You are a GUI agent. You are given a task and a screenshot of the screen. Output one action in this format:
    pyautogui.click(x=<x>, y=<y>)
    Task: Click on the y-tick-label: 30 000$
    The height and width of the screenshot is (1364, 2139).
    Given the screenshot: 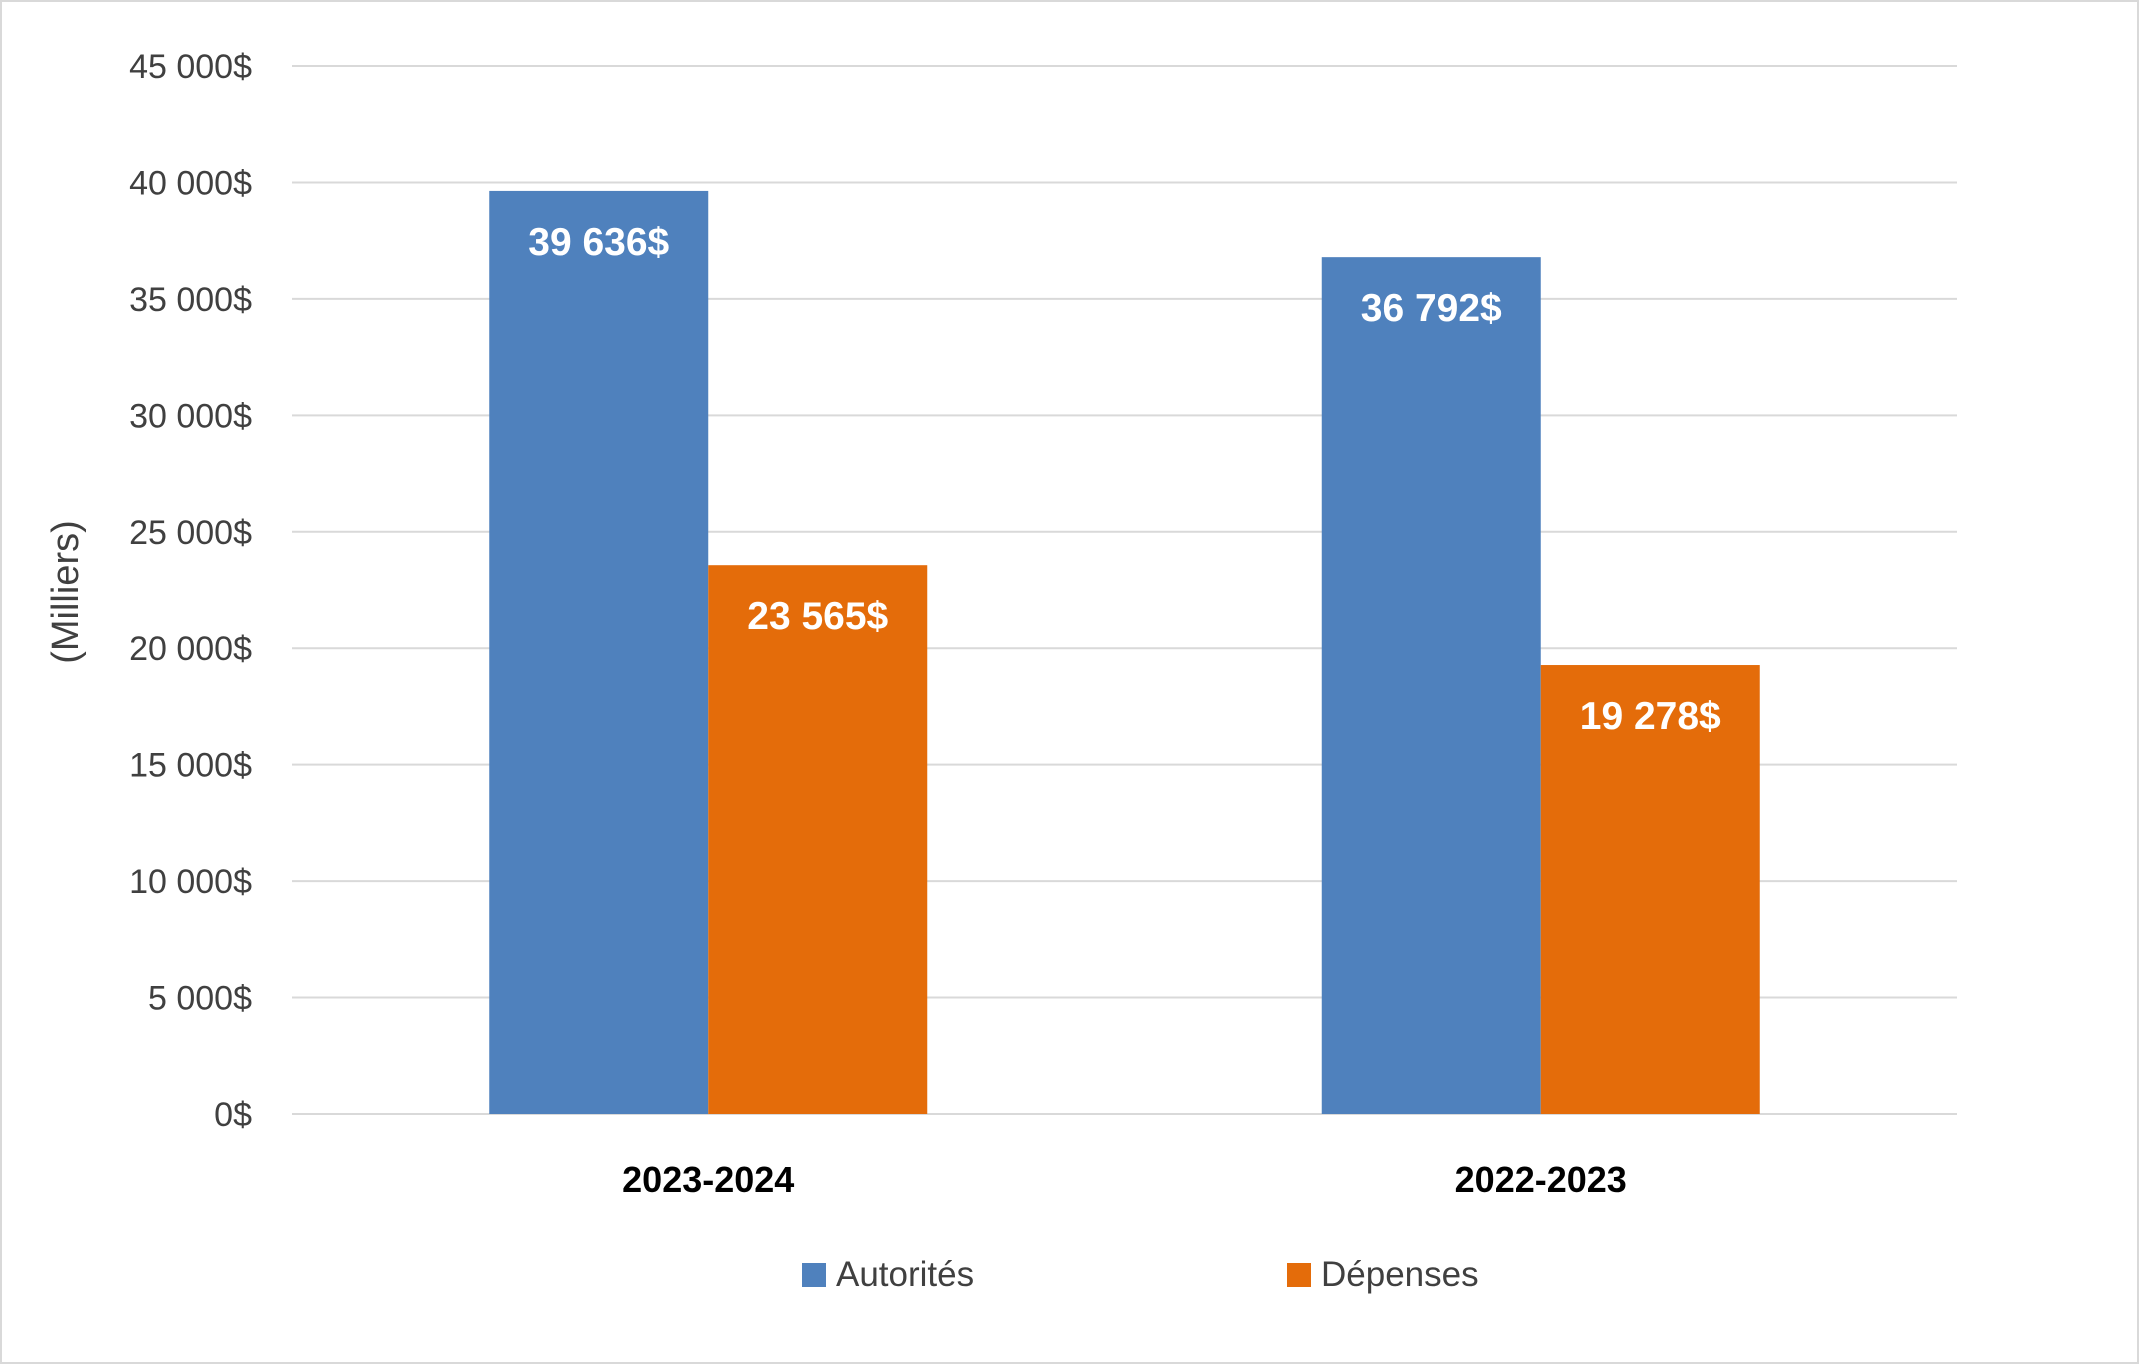 What is the action you would take?
    pyautogui.click(x=190, y=416)
    